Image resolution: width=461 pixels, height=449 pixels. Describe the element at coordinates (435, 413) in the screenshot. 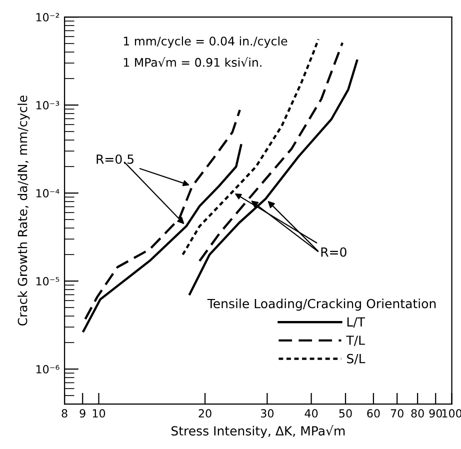

I see `x-tick-label: 90` at that location.